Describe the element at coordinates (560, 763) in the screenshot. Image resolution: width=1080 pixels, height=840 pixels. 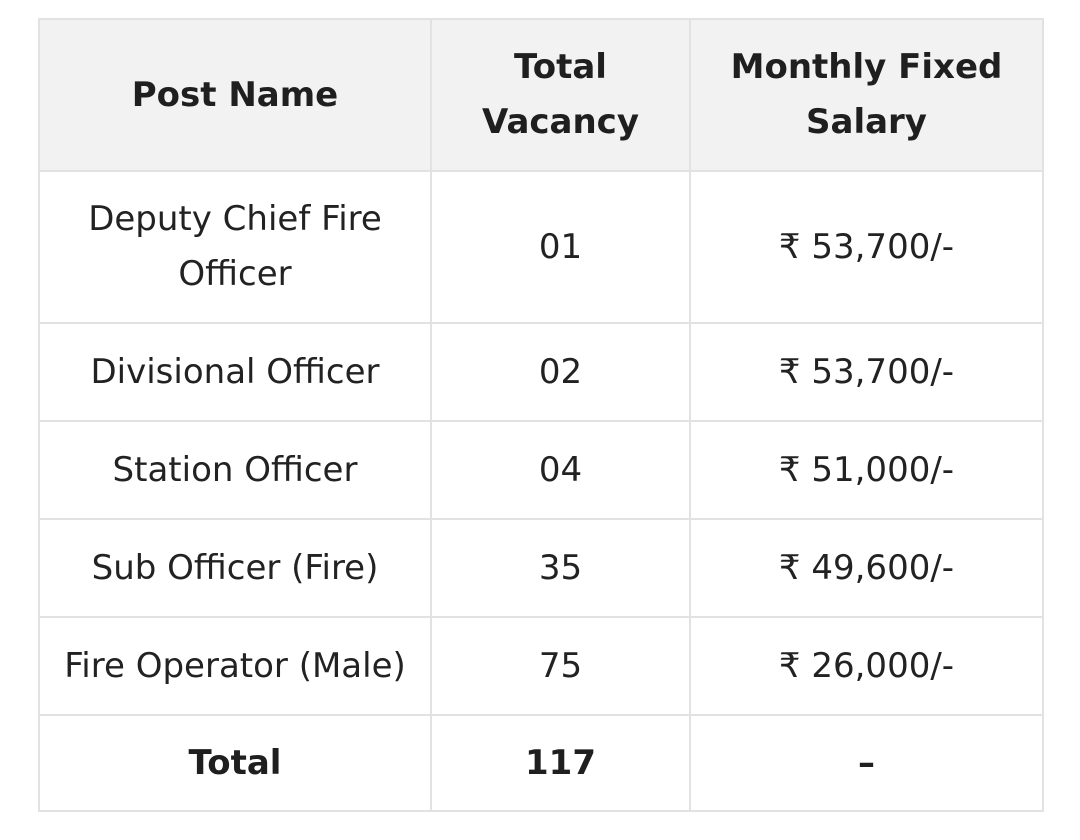
I see `total-vacancy-cell: 117` at that location.